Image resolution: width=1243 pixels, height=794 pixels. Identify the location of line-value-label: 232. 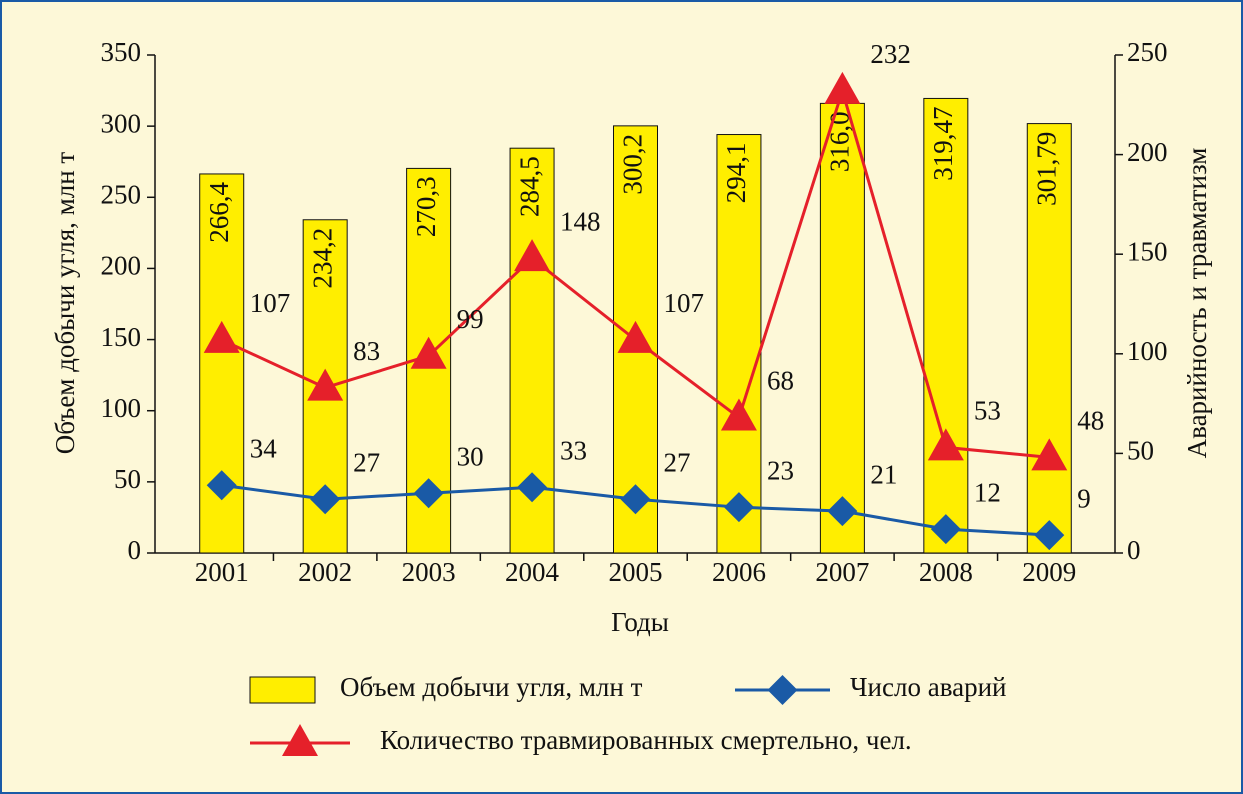
(890, 54).